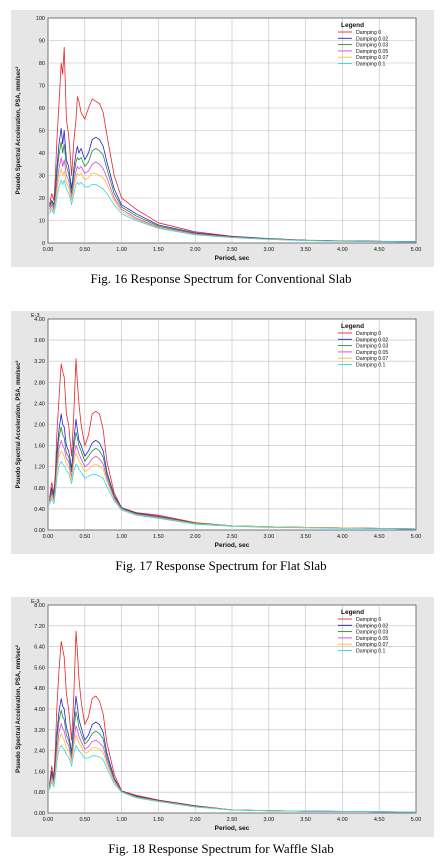 The width and height of the screenshot is (442, 862). I want to click on y-tick-label: 8.00, so click(39, 606).